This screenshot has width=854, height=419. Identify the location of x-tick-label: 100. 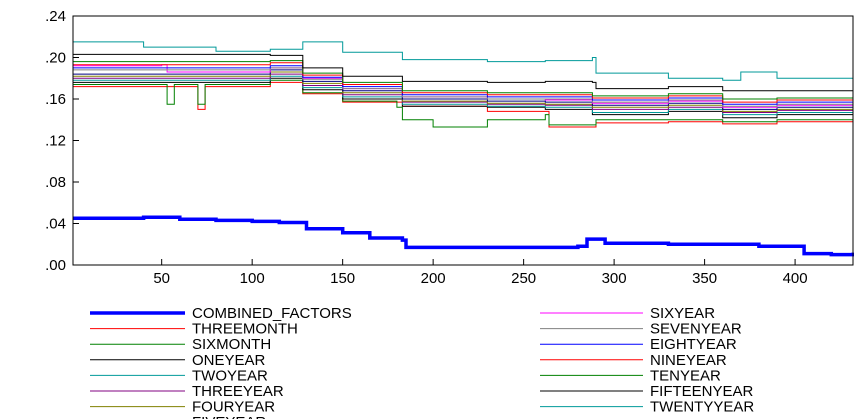
(252, 278).